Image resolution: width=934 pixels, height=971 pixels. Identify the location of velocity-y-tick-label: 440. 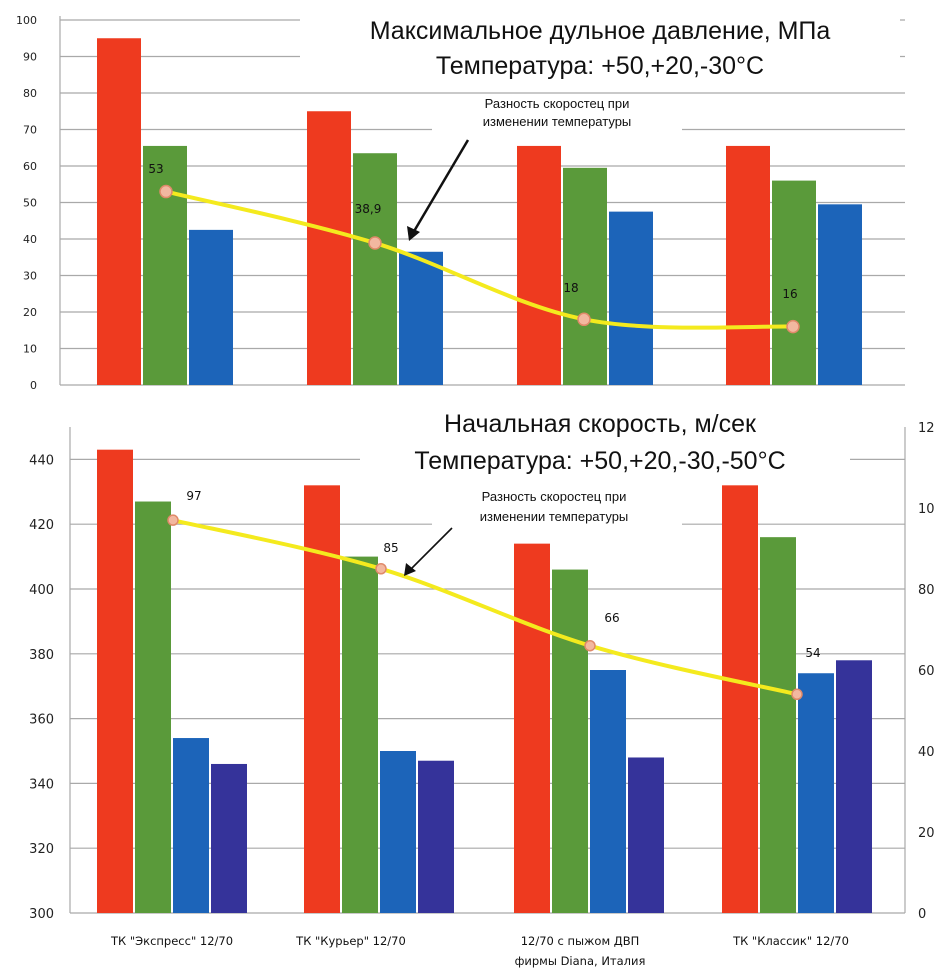
(41, 460).